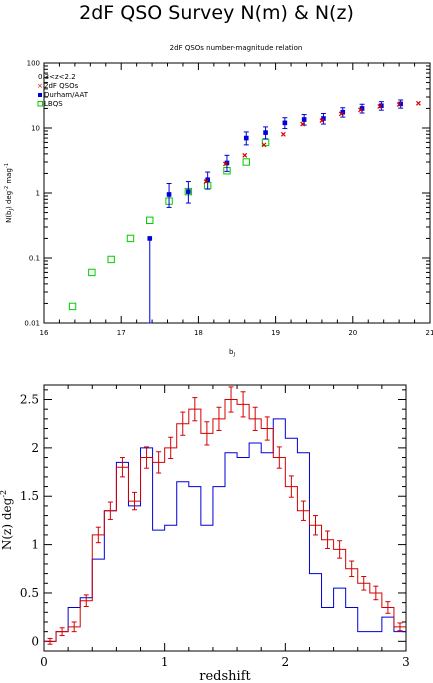  What do you see at coordinates (35, 448) in the screenshot?
I see `y-tick-label: 2` at bounding box center [35, 448].